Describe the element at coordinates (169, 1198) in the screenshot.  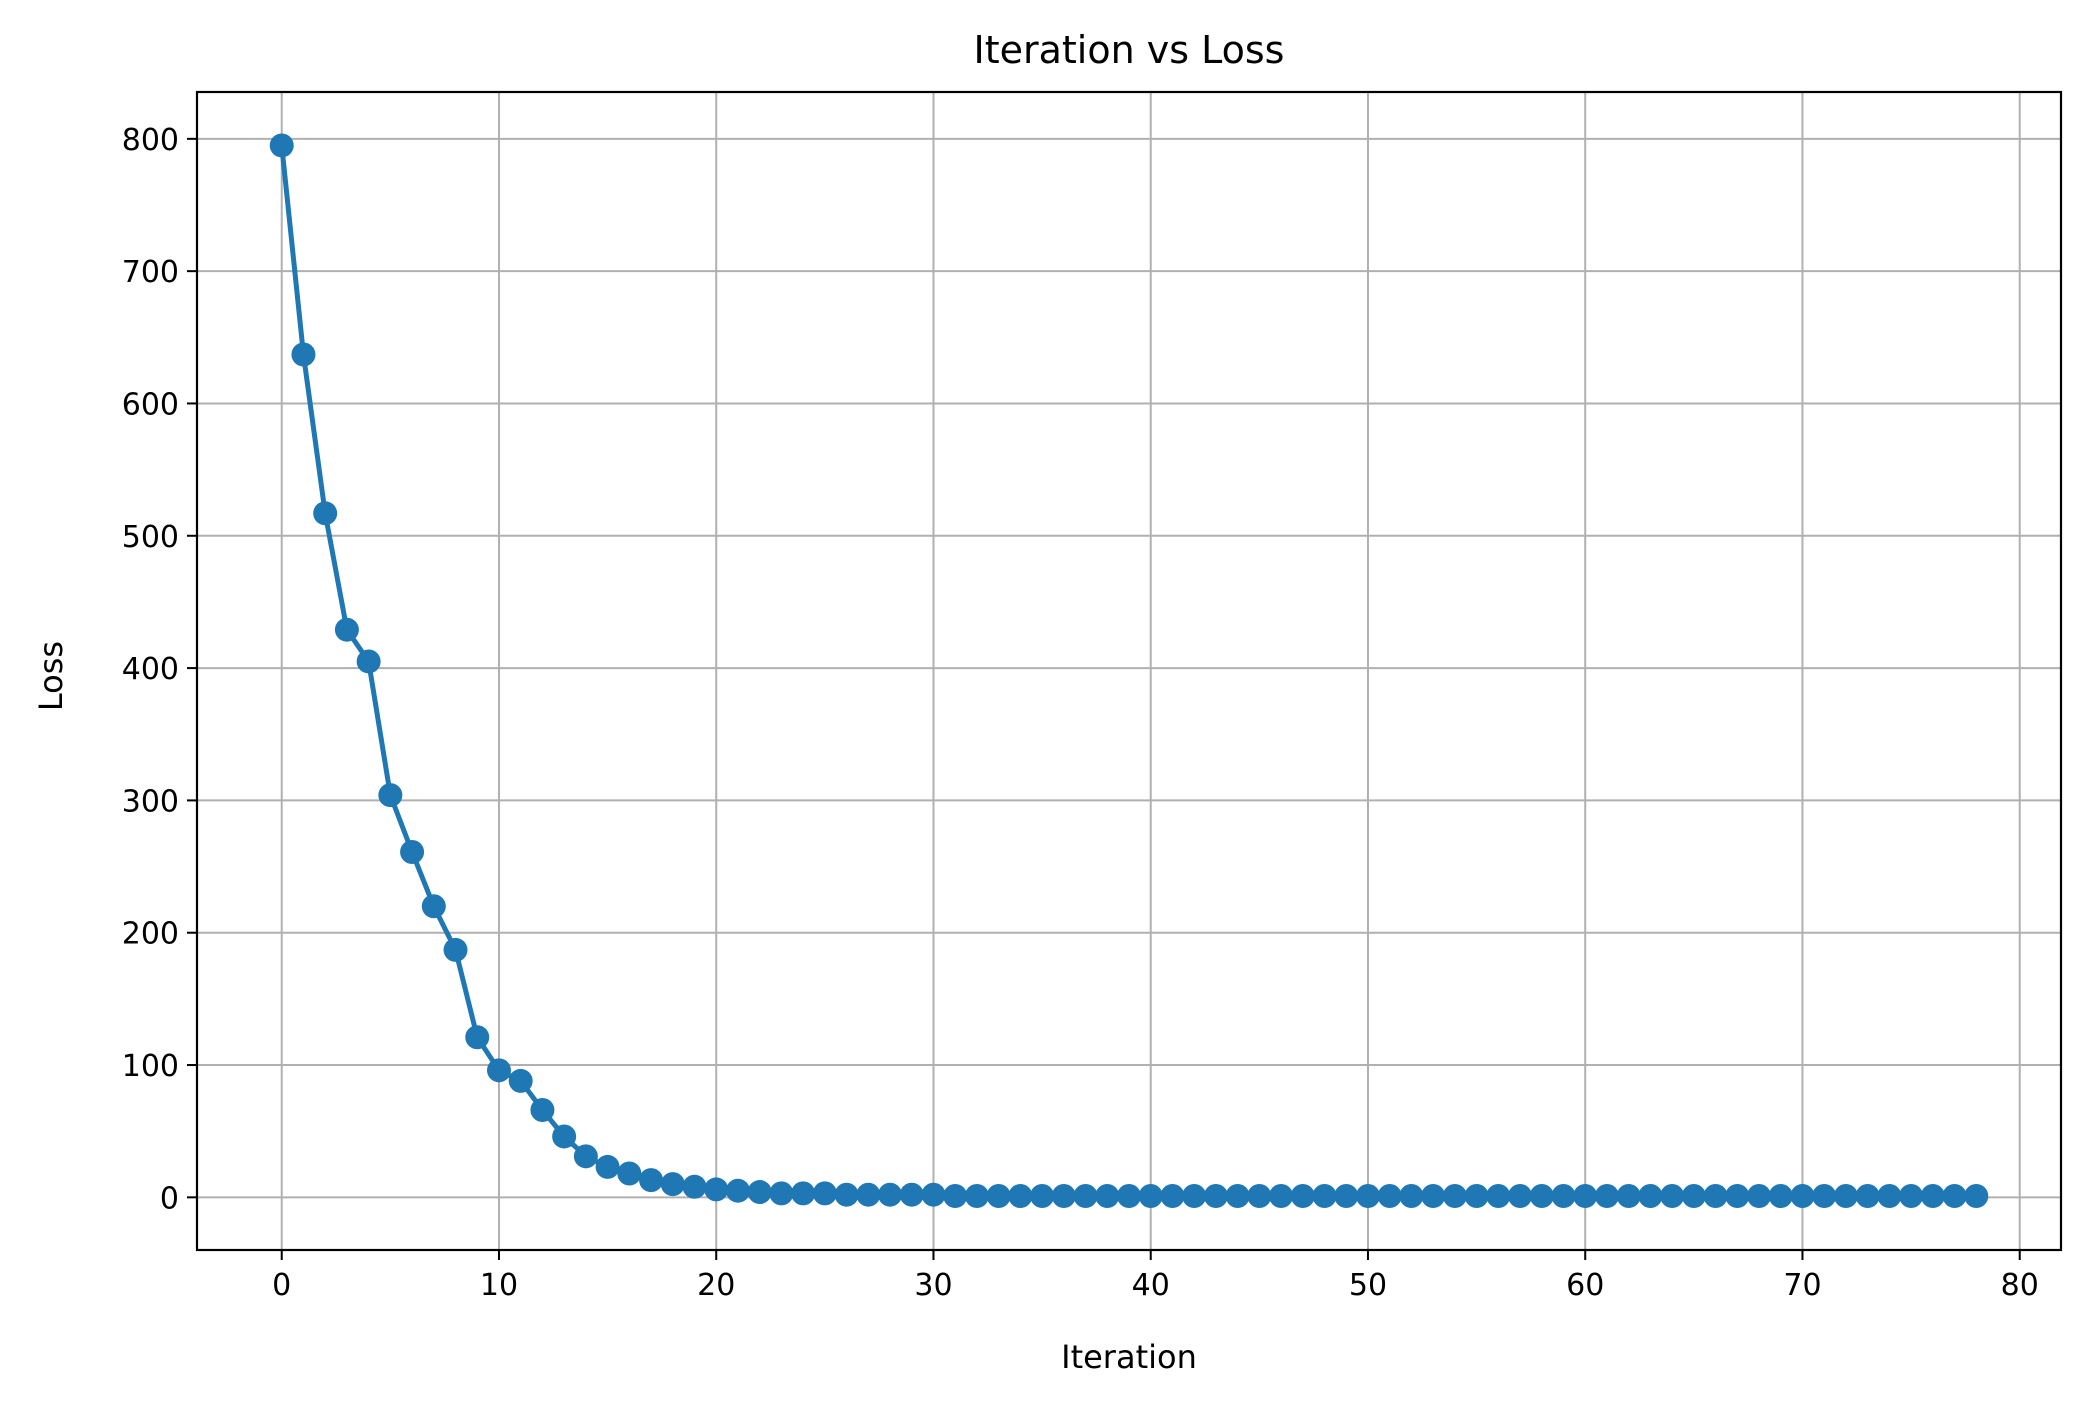
I see `y-tick-label: 0` at that location.